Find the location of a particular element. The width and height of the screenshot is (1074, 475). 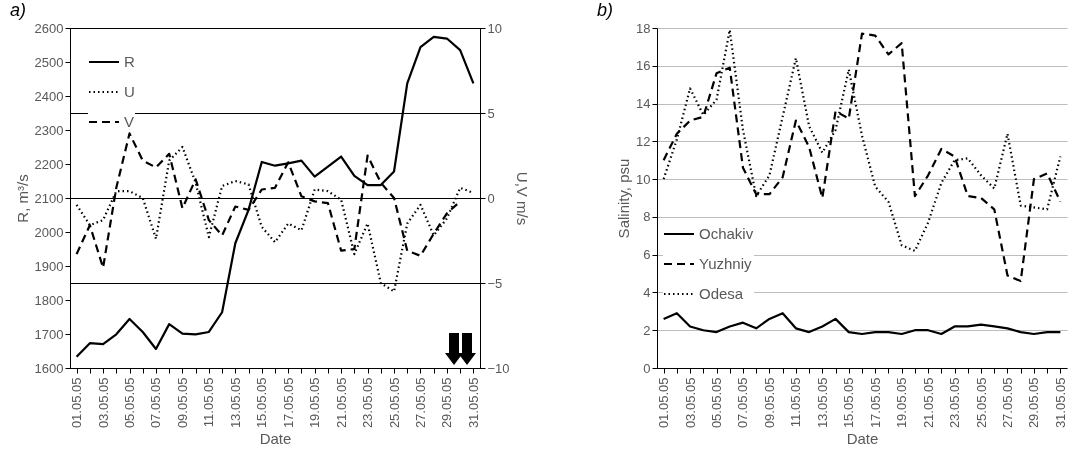

y-tick-label: 6 is located at coordinates (647, 255).